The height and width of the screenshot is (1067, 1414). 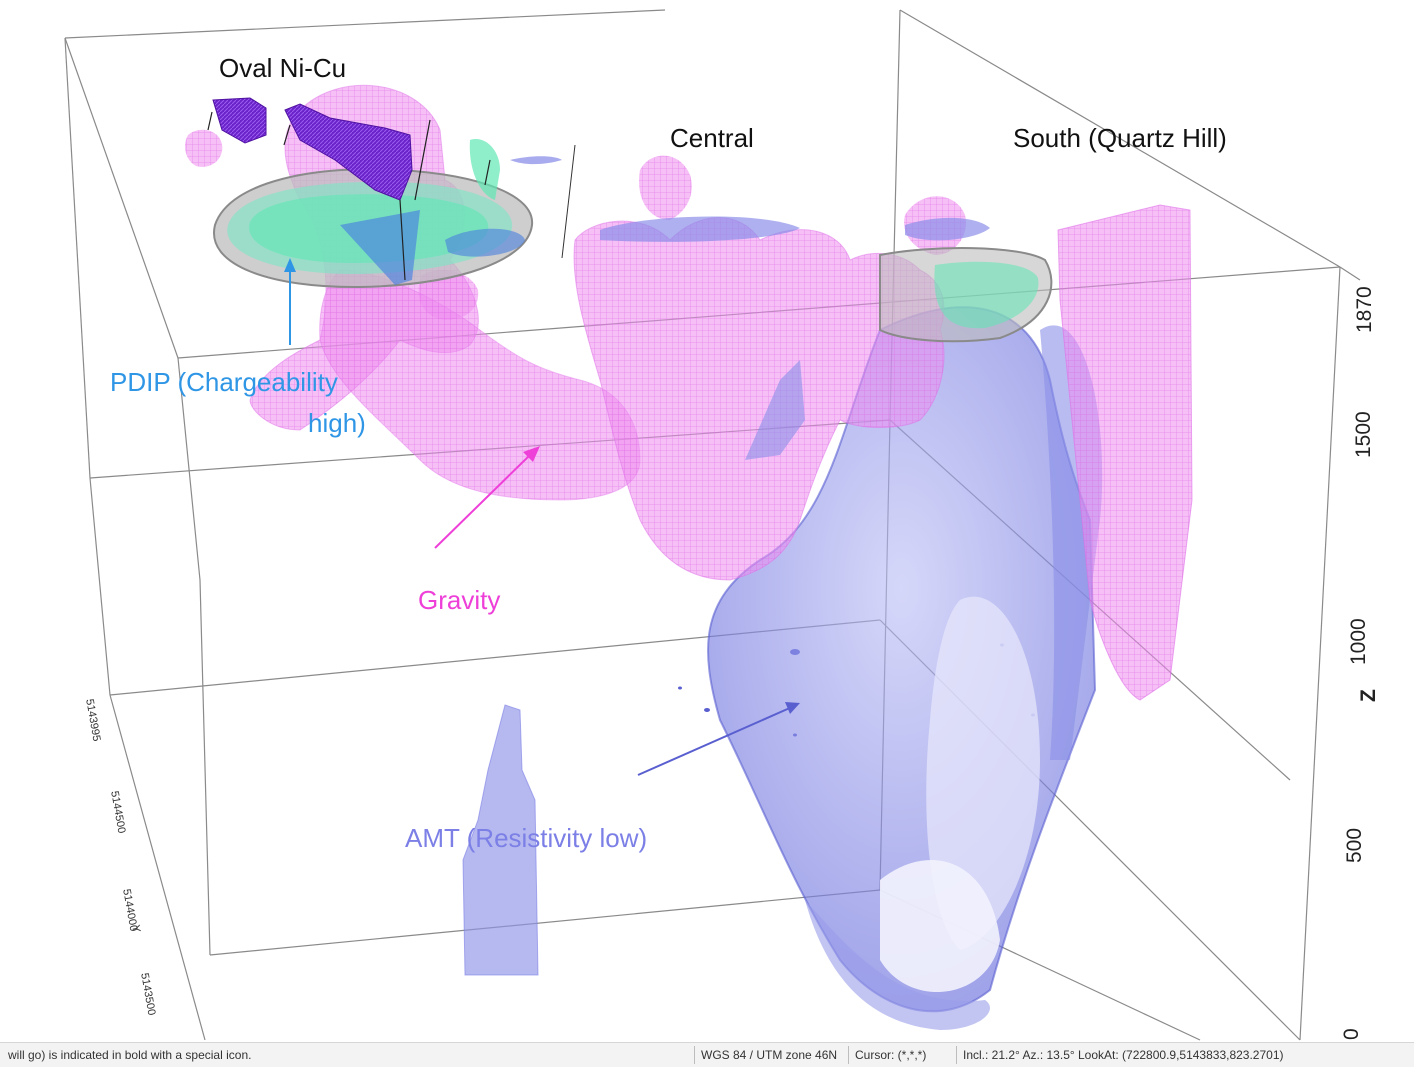 What do you see at coordinates (1354, 845) in the screenshot?
I see `z-tick-500: 500` at bounding box center [1354, 845].